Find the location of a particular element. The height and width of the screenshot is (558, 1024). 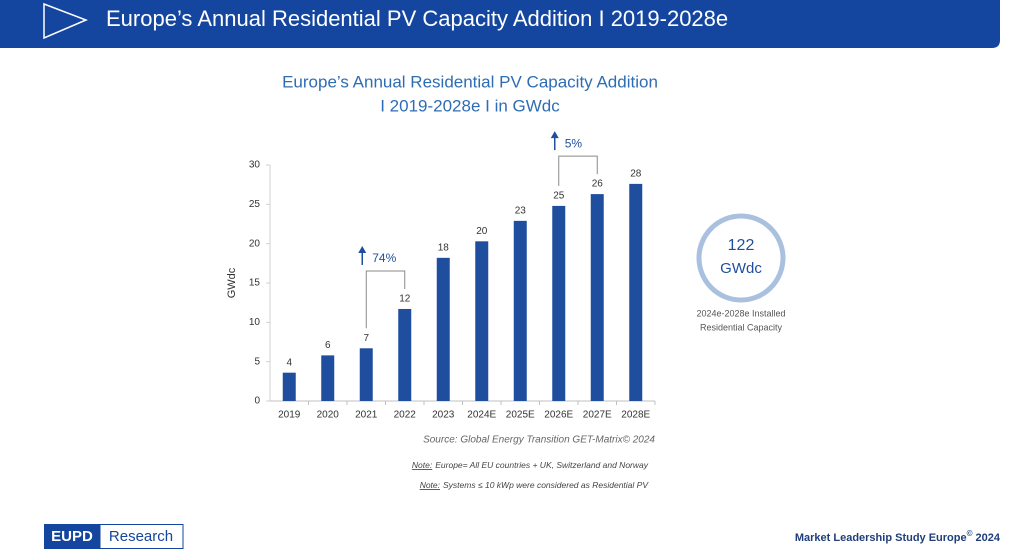

x-tick-label: 2021 is located at coordinates (366, 415).